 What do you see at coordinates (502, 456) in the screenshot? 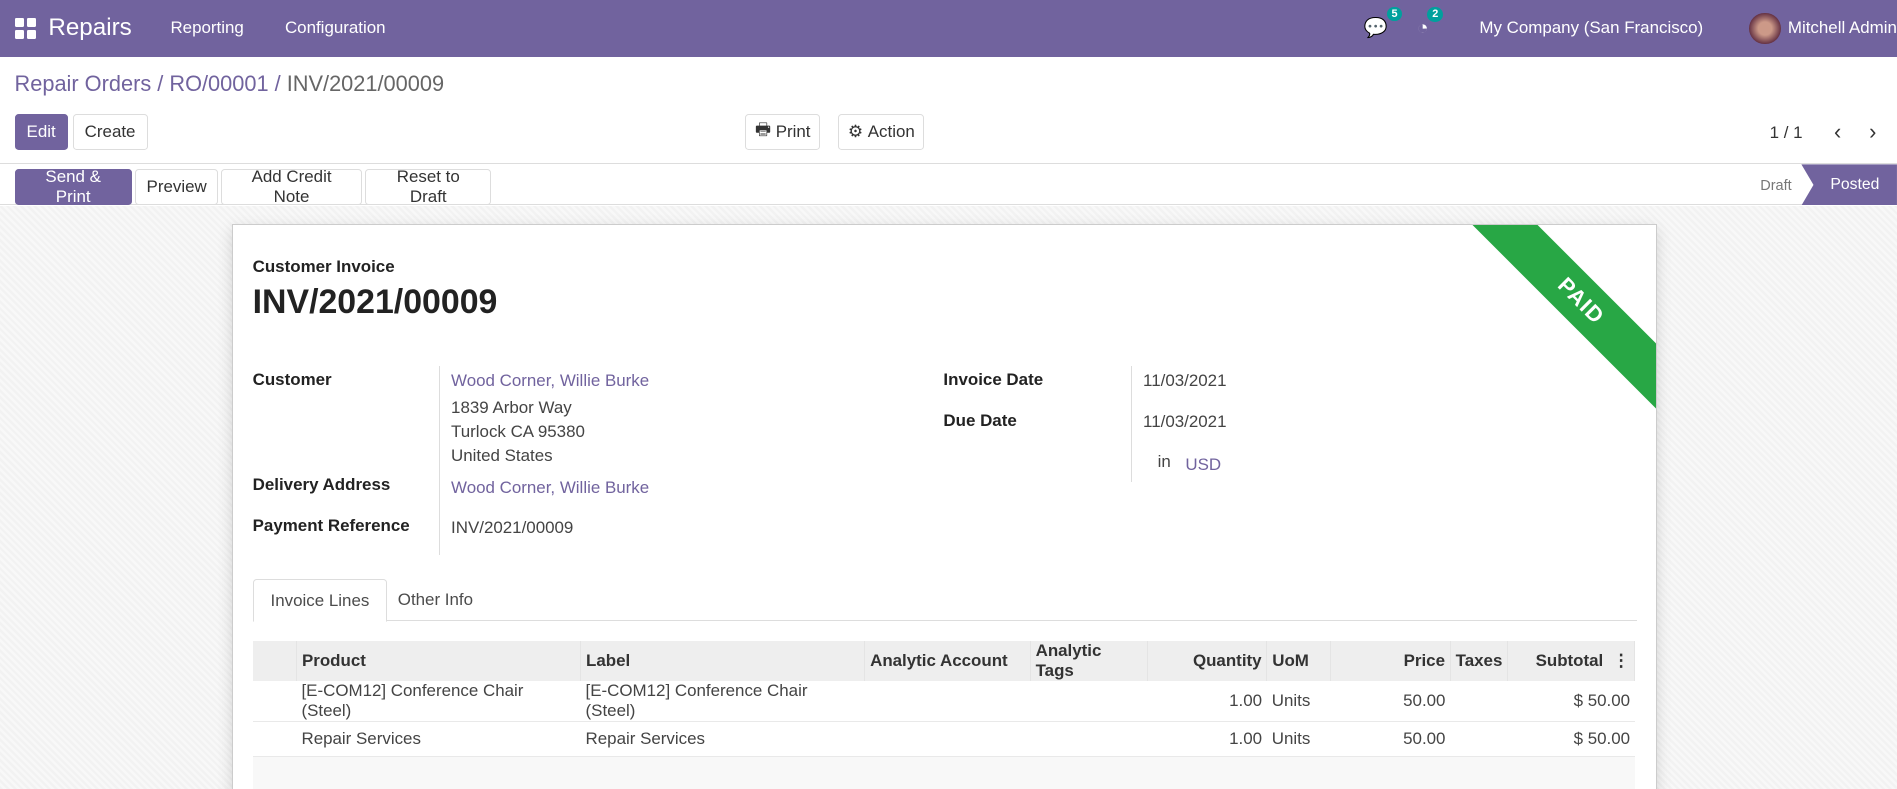
I see `address-line: United States` at bounding box center [502, 456].